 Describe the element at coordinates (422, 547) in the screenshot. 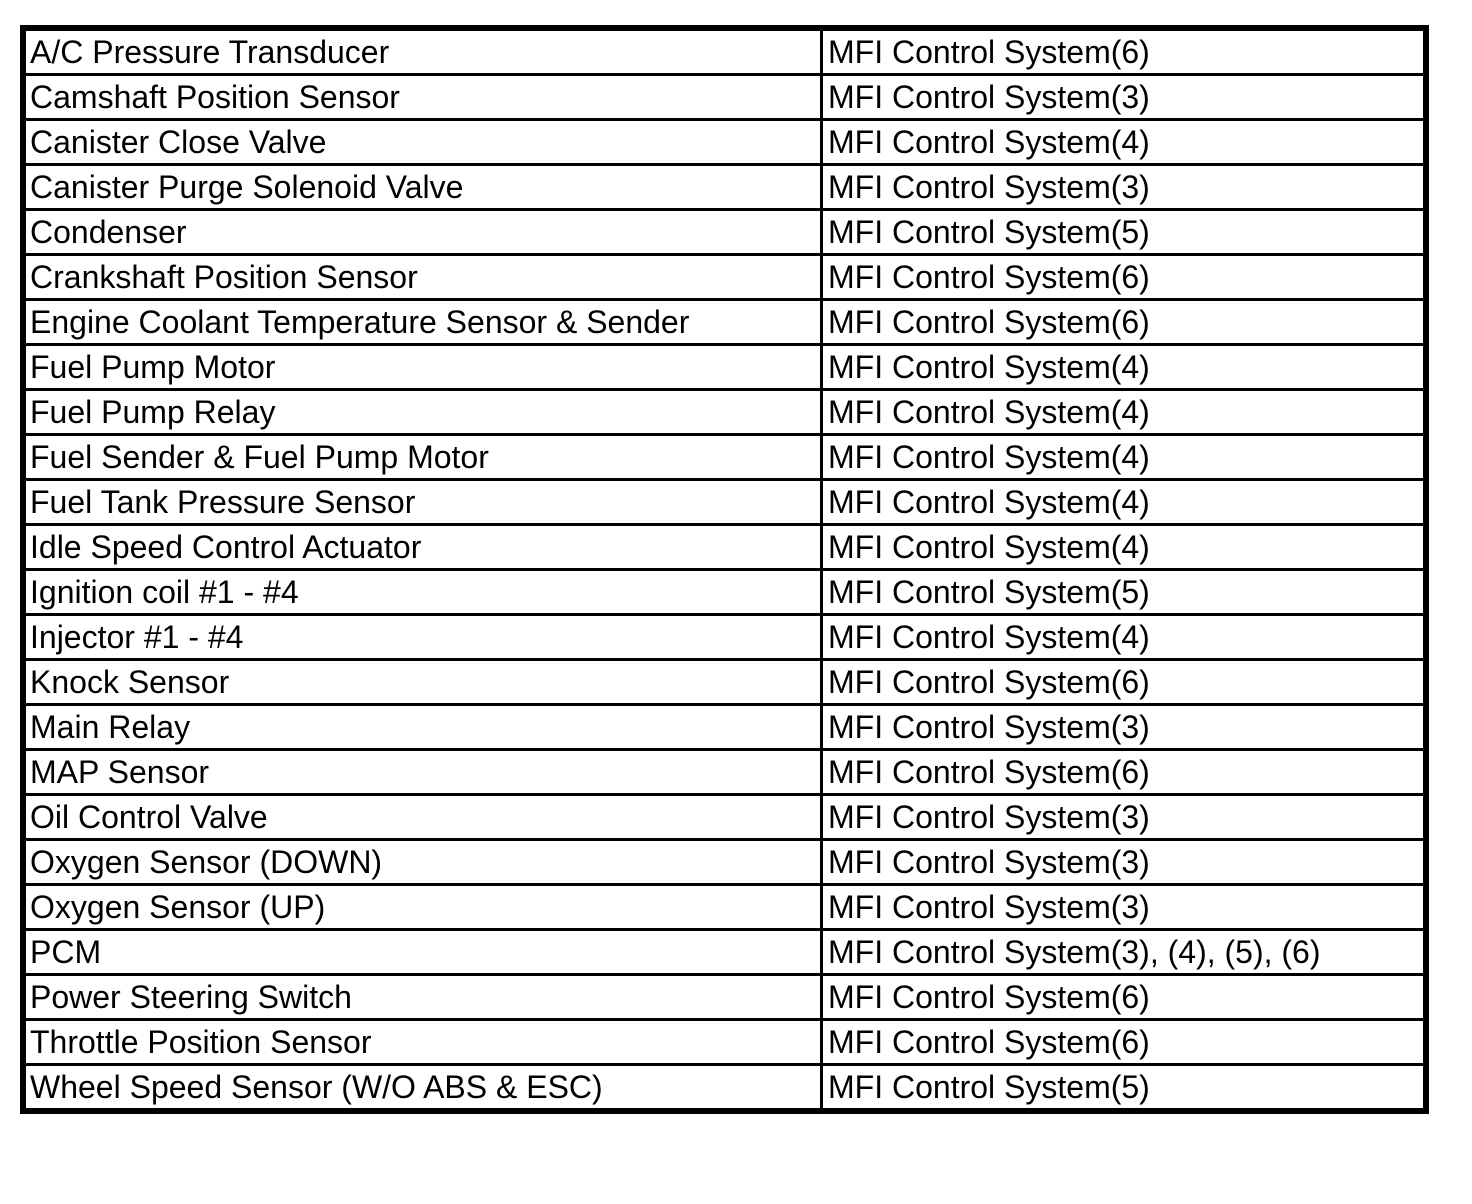

I see `component-name-cell: Idle Speed Control Actuator` at that location.